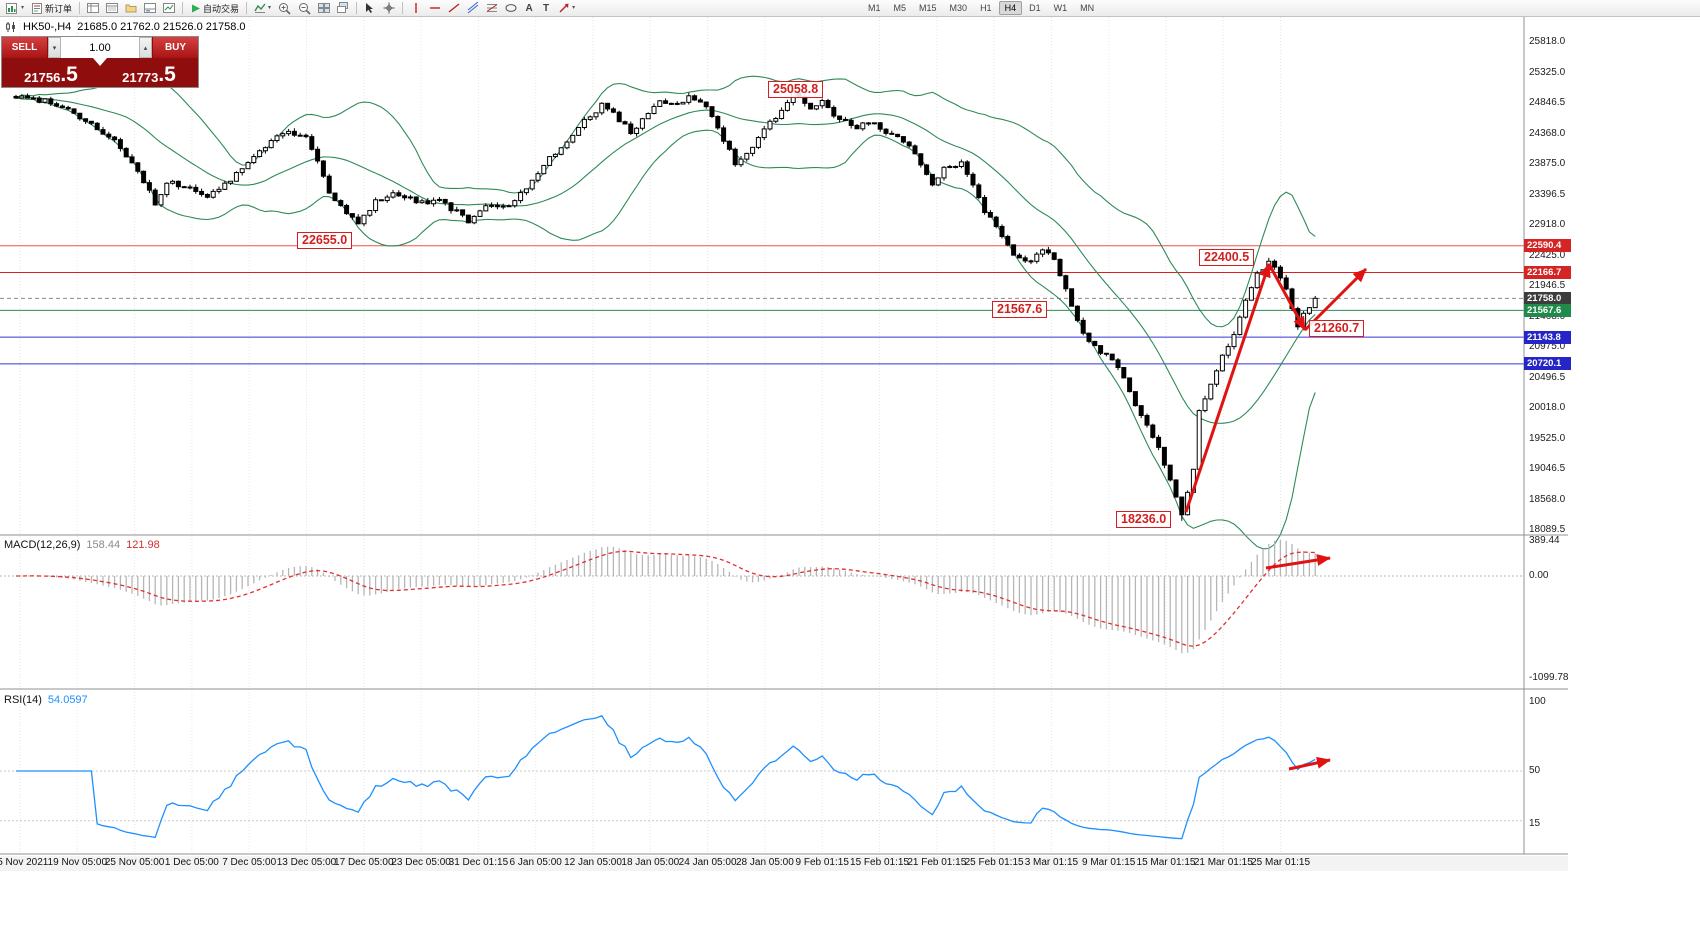 The image size is (1700, 938). Describe the element at coordinates (175, 47) in the screenshot. I see `buy-button: BUY` at that location.